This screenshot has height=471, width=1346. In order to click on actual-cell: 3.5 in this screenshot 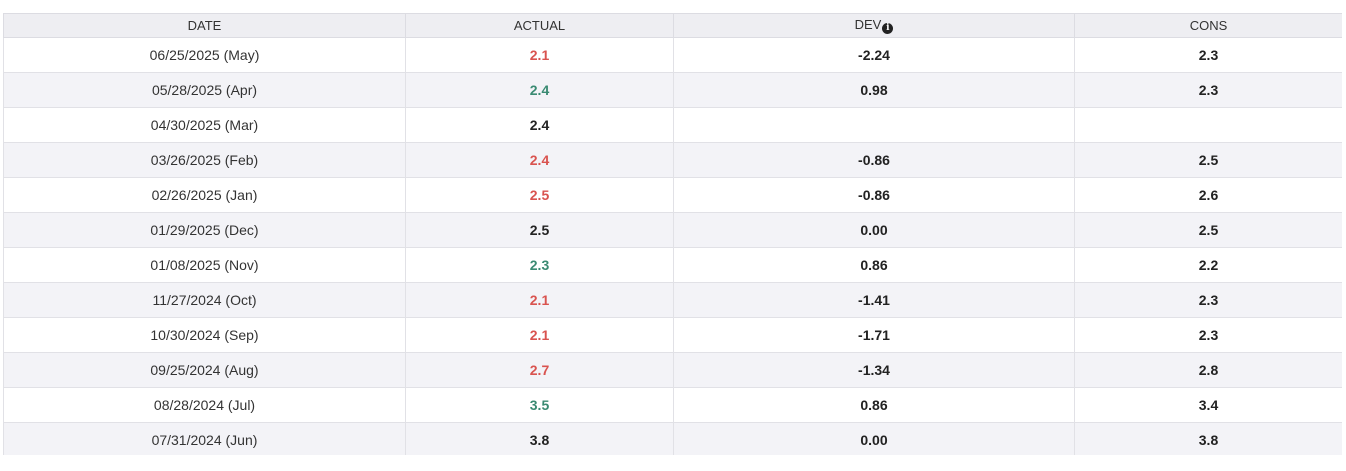, I will do `click(539, 405)`.